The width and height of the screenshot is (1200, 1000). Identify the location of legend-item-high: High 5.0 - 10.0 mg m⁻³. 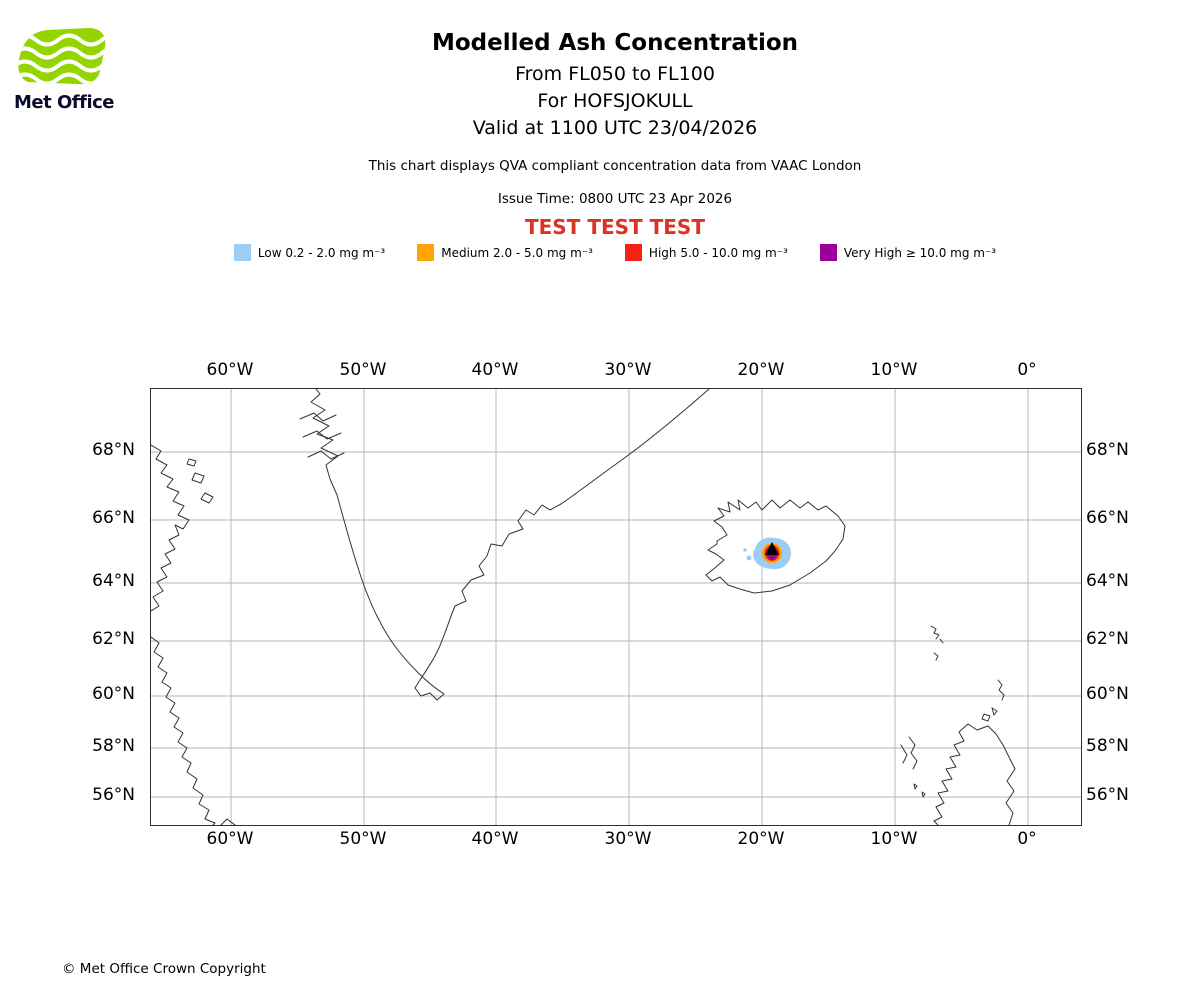
(706, 252).